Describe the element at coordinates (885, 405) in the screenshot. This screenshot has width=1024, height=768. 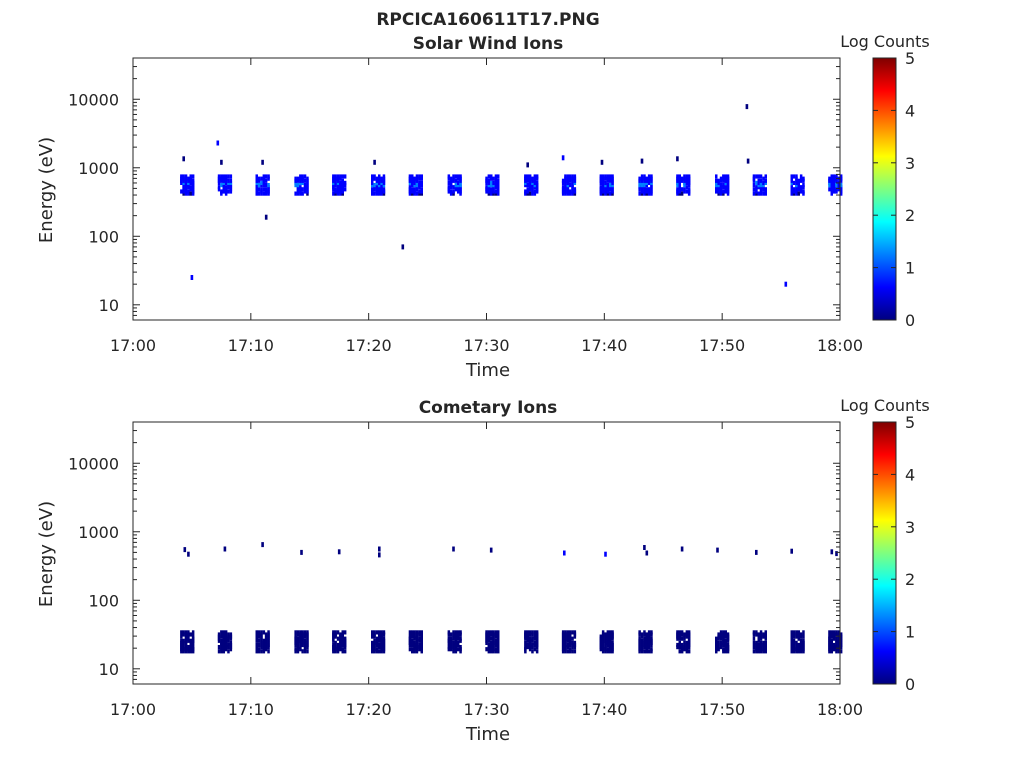
I see `colorbar-label: Log Counts` at that location.